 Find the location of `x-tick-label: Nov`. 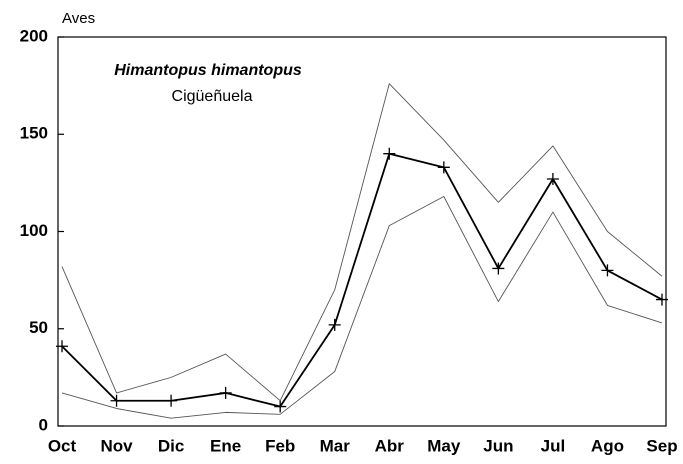

x-tick-label: Nov is located at coordinates (116, 445).